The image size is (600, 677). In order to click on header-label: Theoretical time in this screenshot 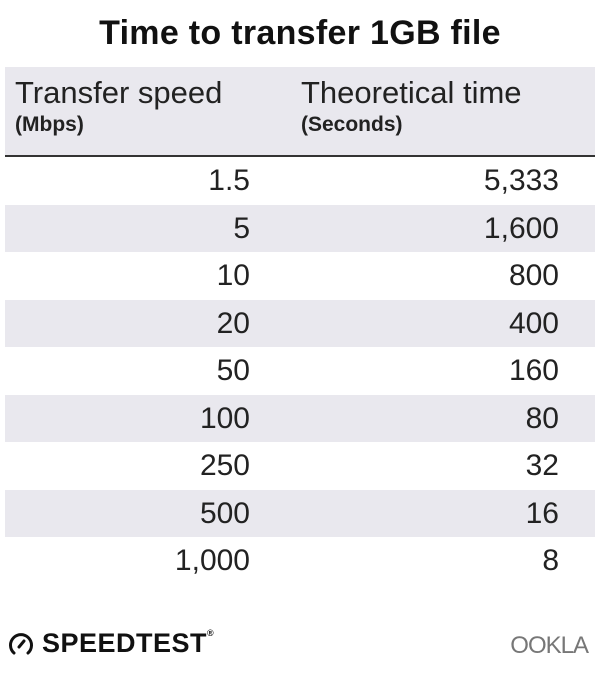, I will do `click(411, 92)`.